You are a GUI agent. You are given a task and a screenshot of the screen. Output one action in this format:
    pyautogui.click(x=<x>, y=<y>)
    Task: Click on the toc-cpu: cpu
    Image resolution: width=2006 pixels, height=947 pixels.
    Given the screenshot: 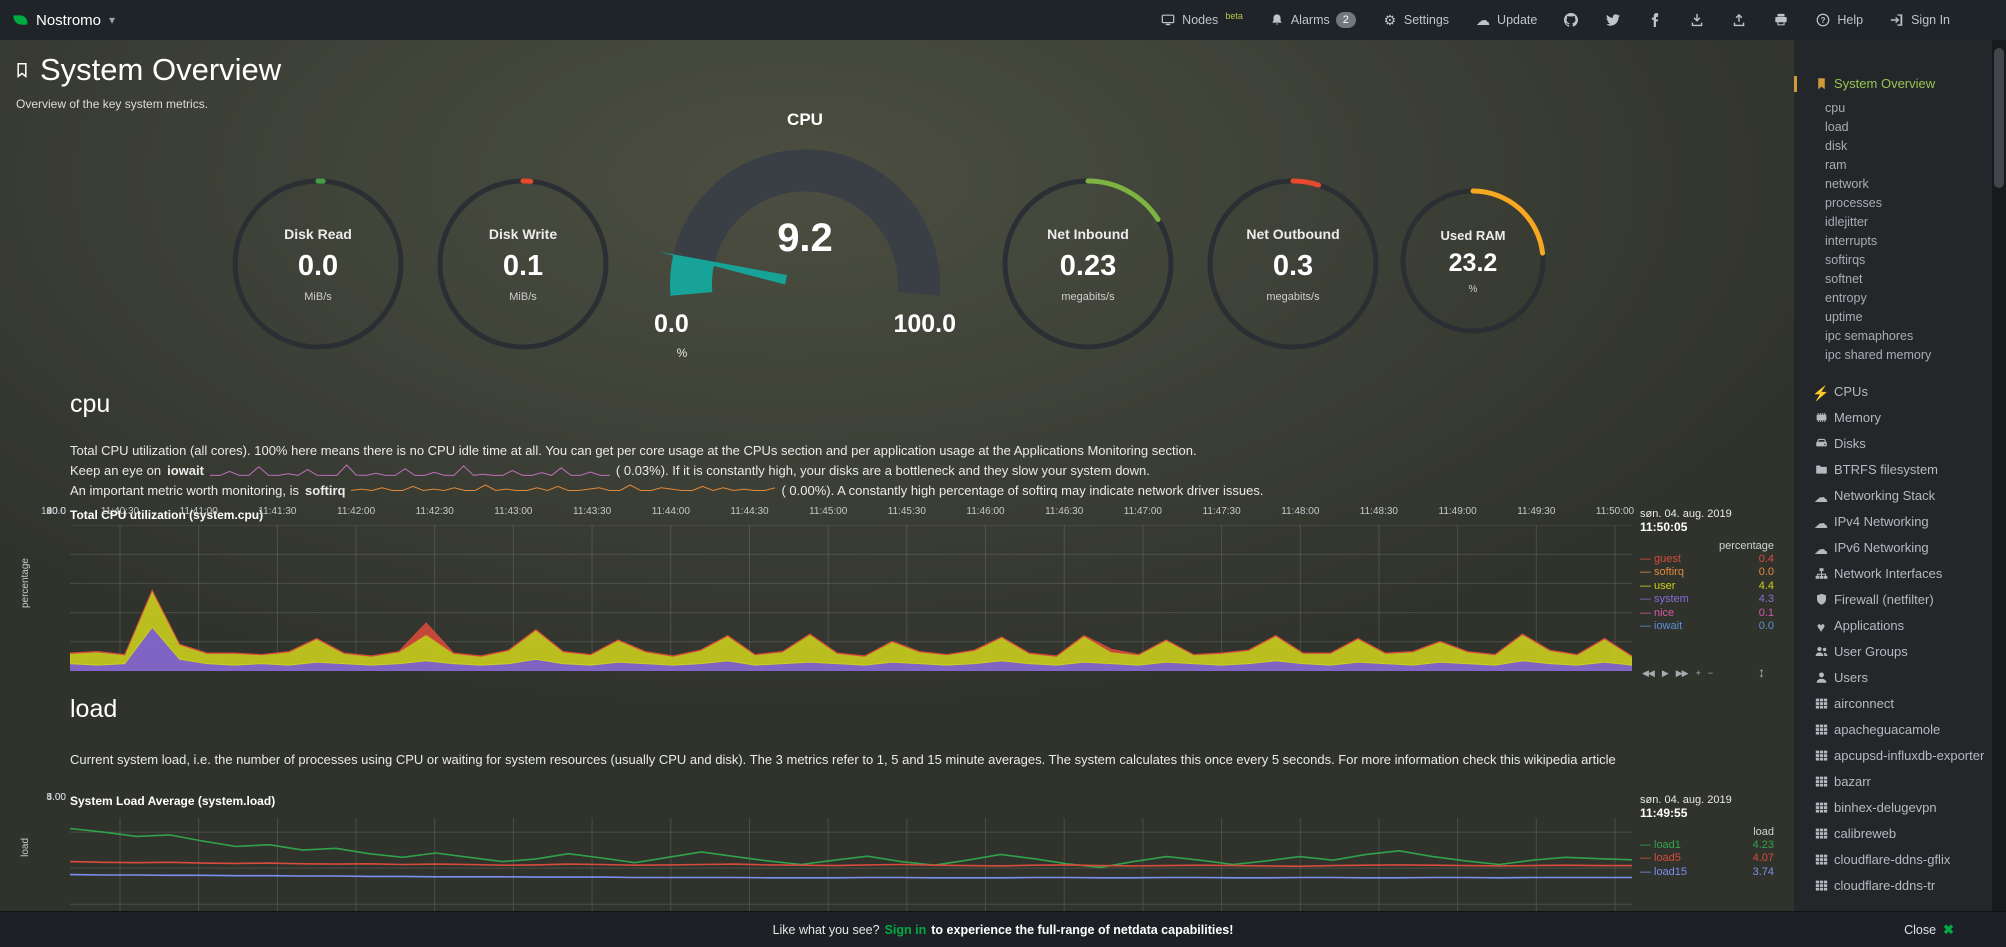 What is the action you would take?
    pyautogui.click(x=1835, y=108)
    